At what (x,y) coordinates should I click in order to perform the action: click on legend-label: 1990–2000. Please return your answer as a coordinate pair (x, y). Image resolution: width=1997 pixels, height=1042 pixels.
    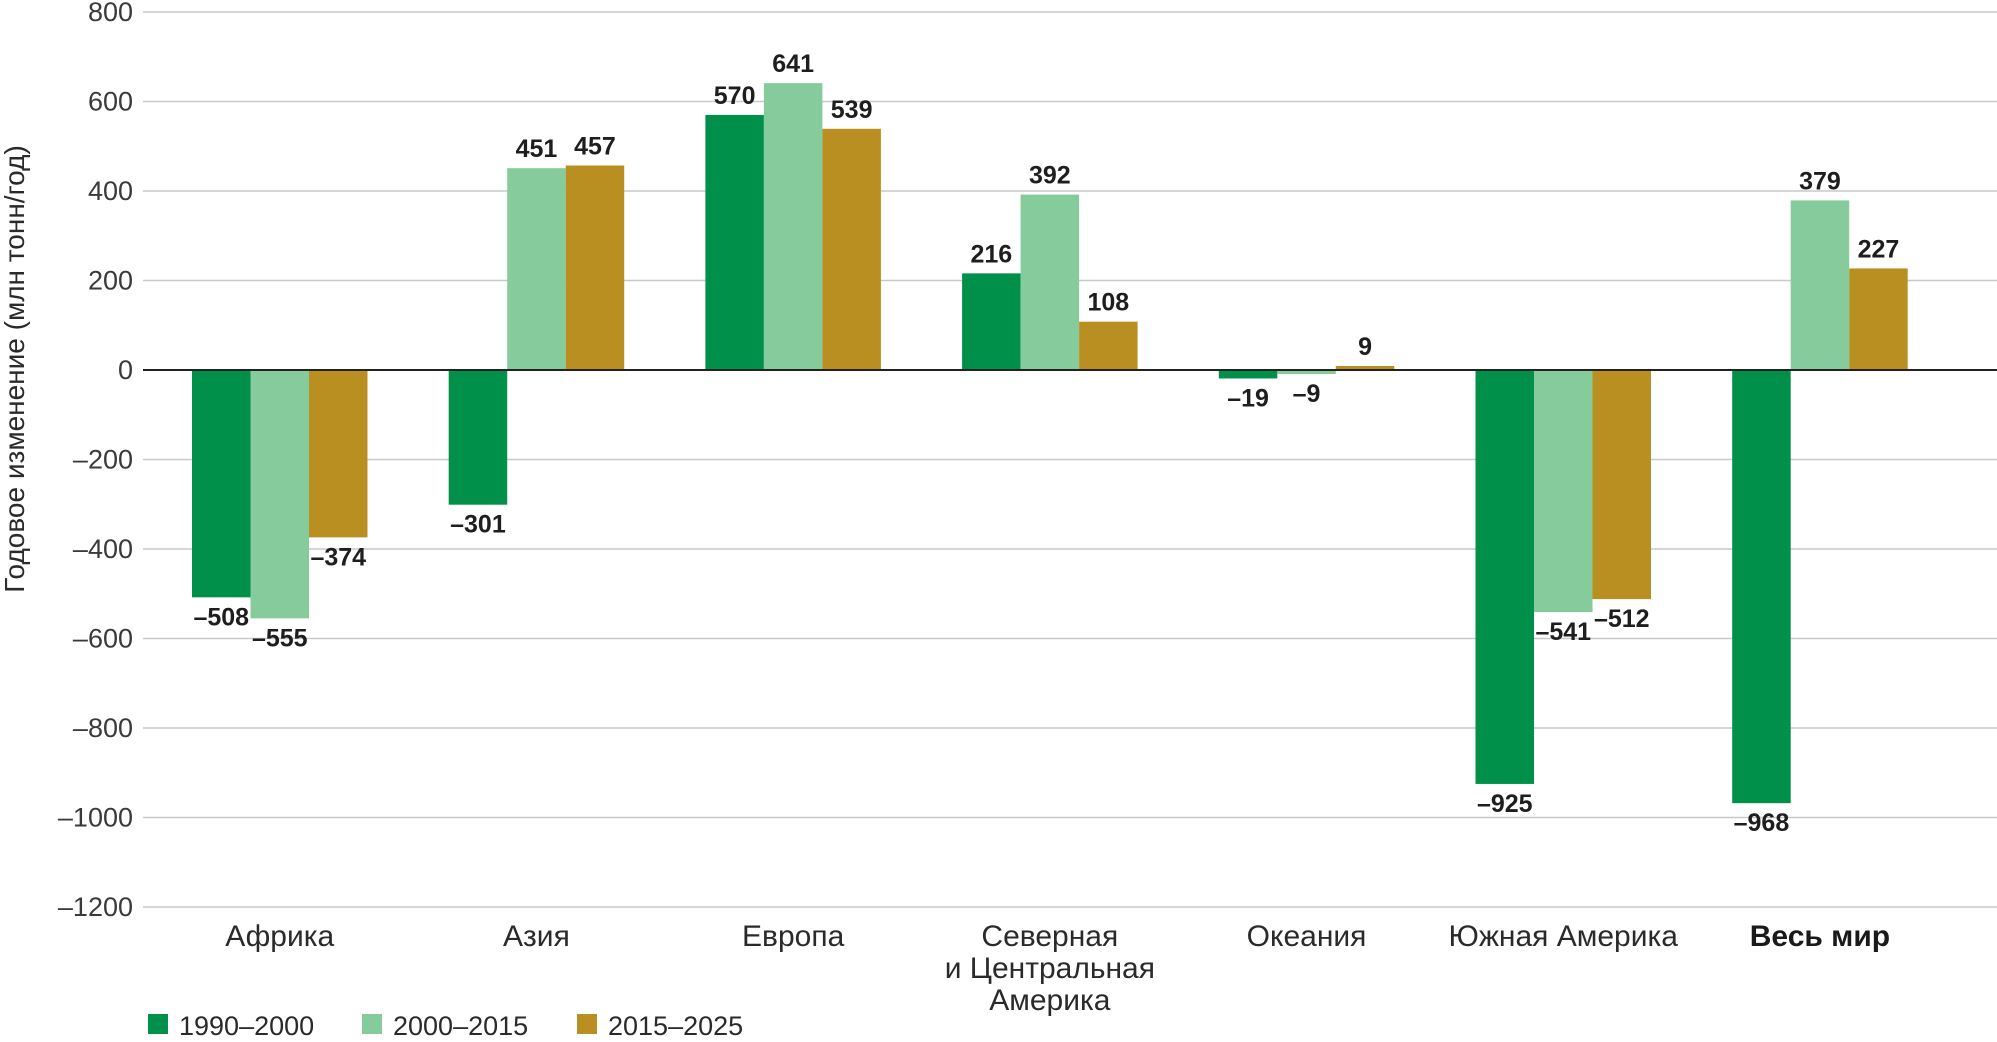
    Looking at the image, I should click on (246, 1024).